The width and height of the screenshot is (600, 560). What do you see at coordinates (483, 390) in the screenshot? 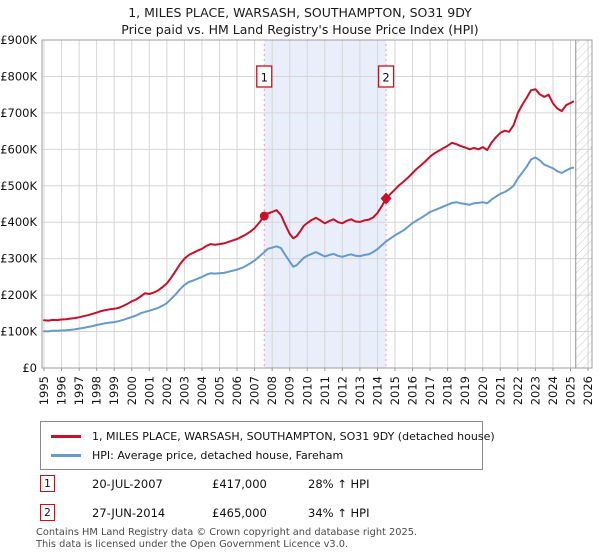
I see `x-tick-label: 2020` at bounding box center [483, 390].